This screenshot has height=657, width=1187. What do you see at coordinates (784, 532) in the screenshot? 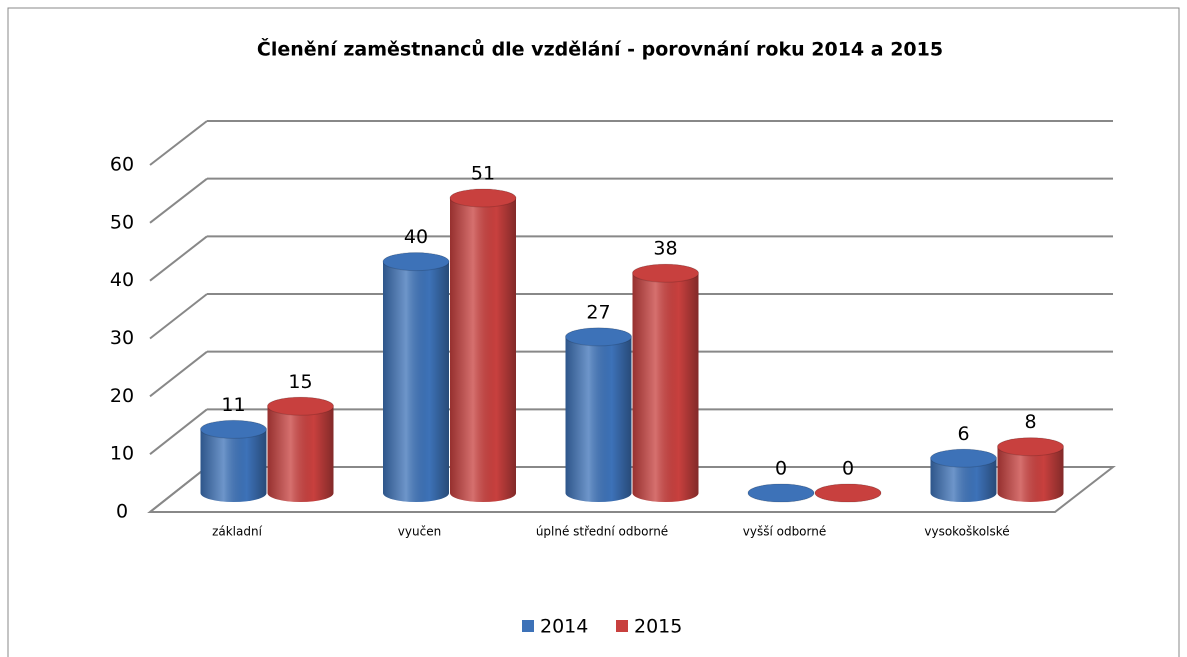
I see `x-tick-label: vyšší odborné` at bounding box center [784, 532].